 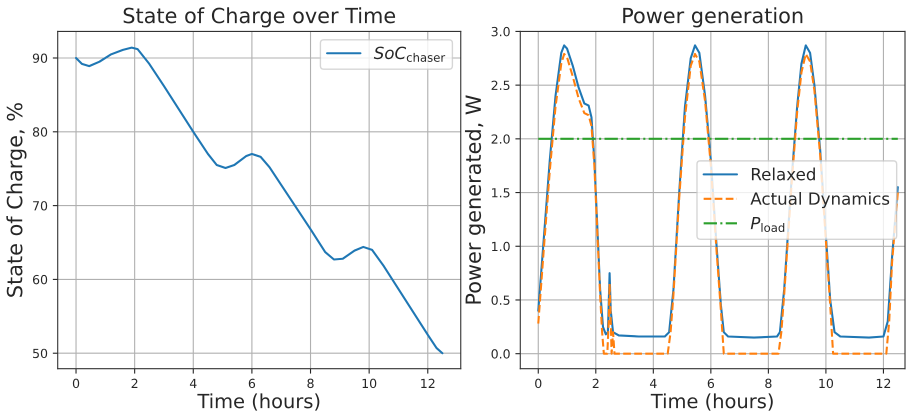 What do you see at coordinates (501, 193) in the screenshot?
I see `y-tick-label: 1.5` at bounding box center [501, 193].